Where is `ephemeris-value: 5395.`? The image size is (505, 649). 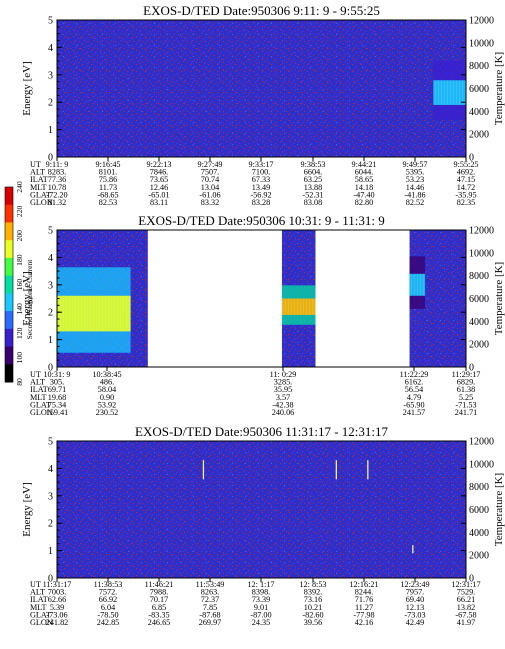 ephemeris-value: 5395. is located at coordinates (415, 172).